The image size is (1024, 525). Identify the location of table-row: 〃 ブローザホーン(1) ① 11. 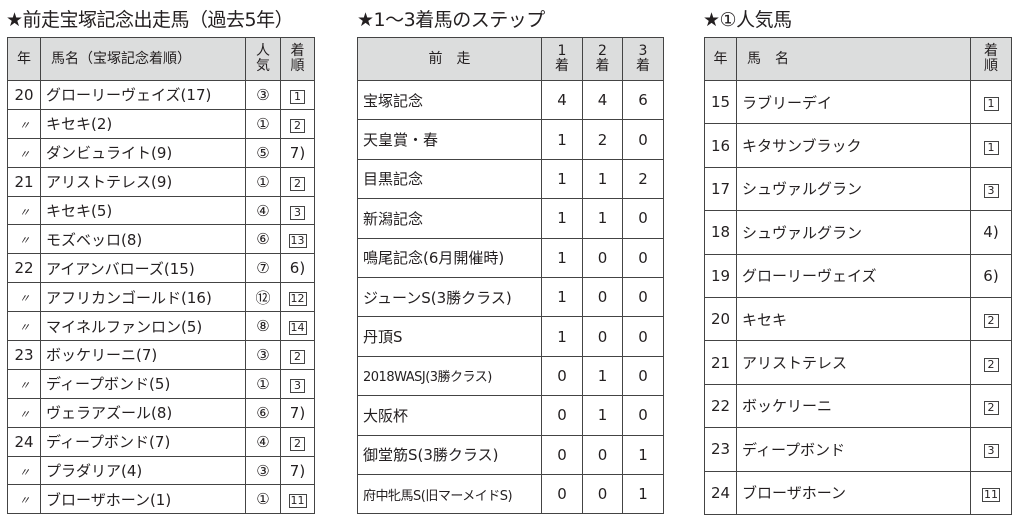
(161, 499).